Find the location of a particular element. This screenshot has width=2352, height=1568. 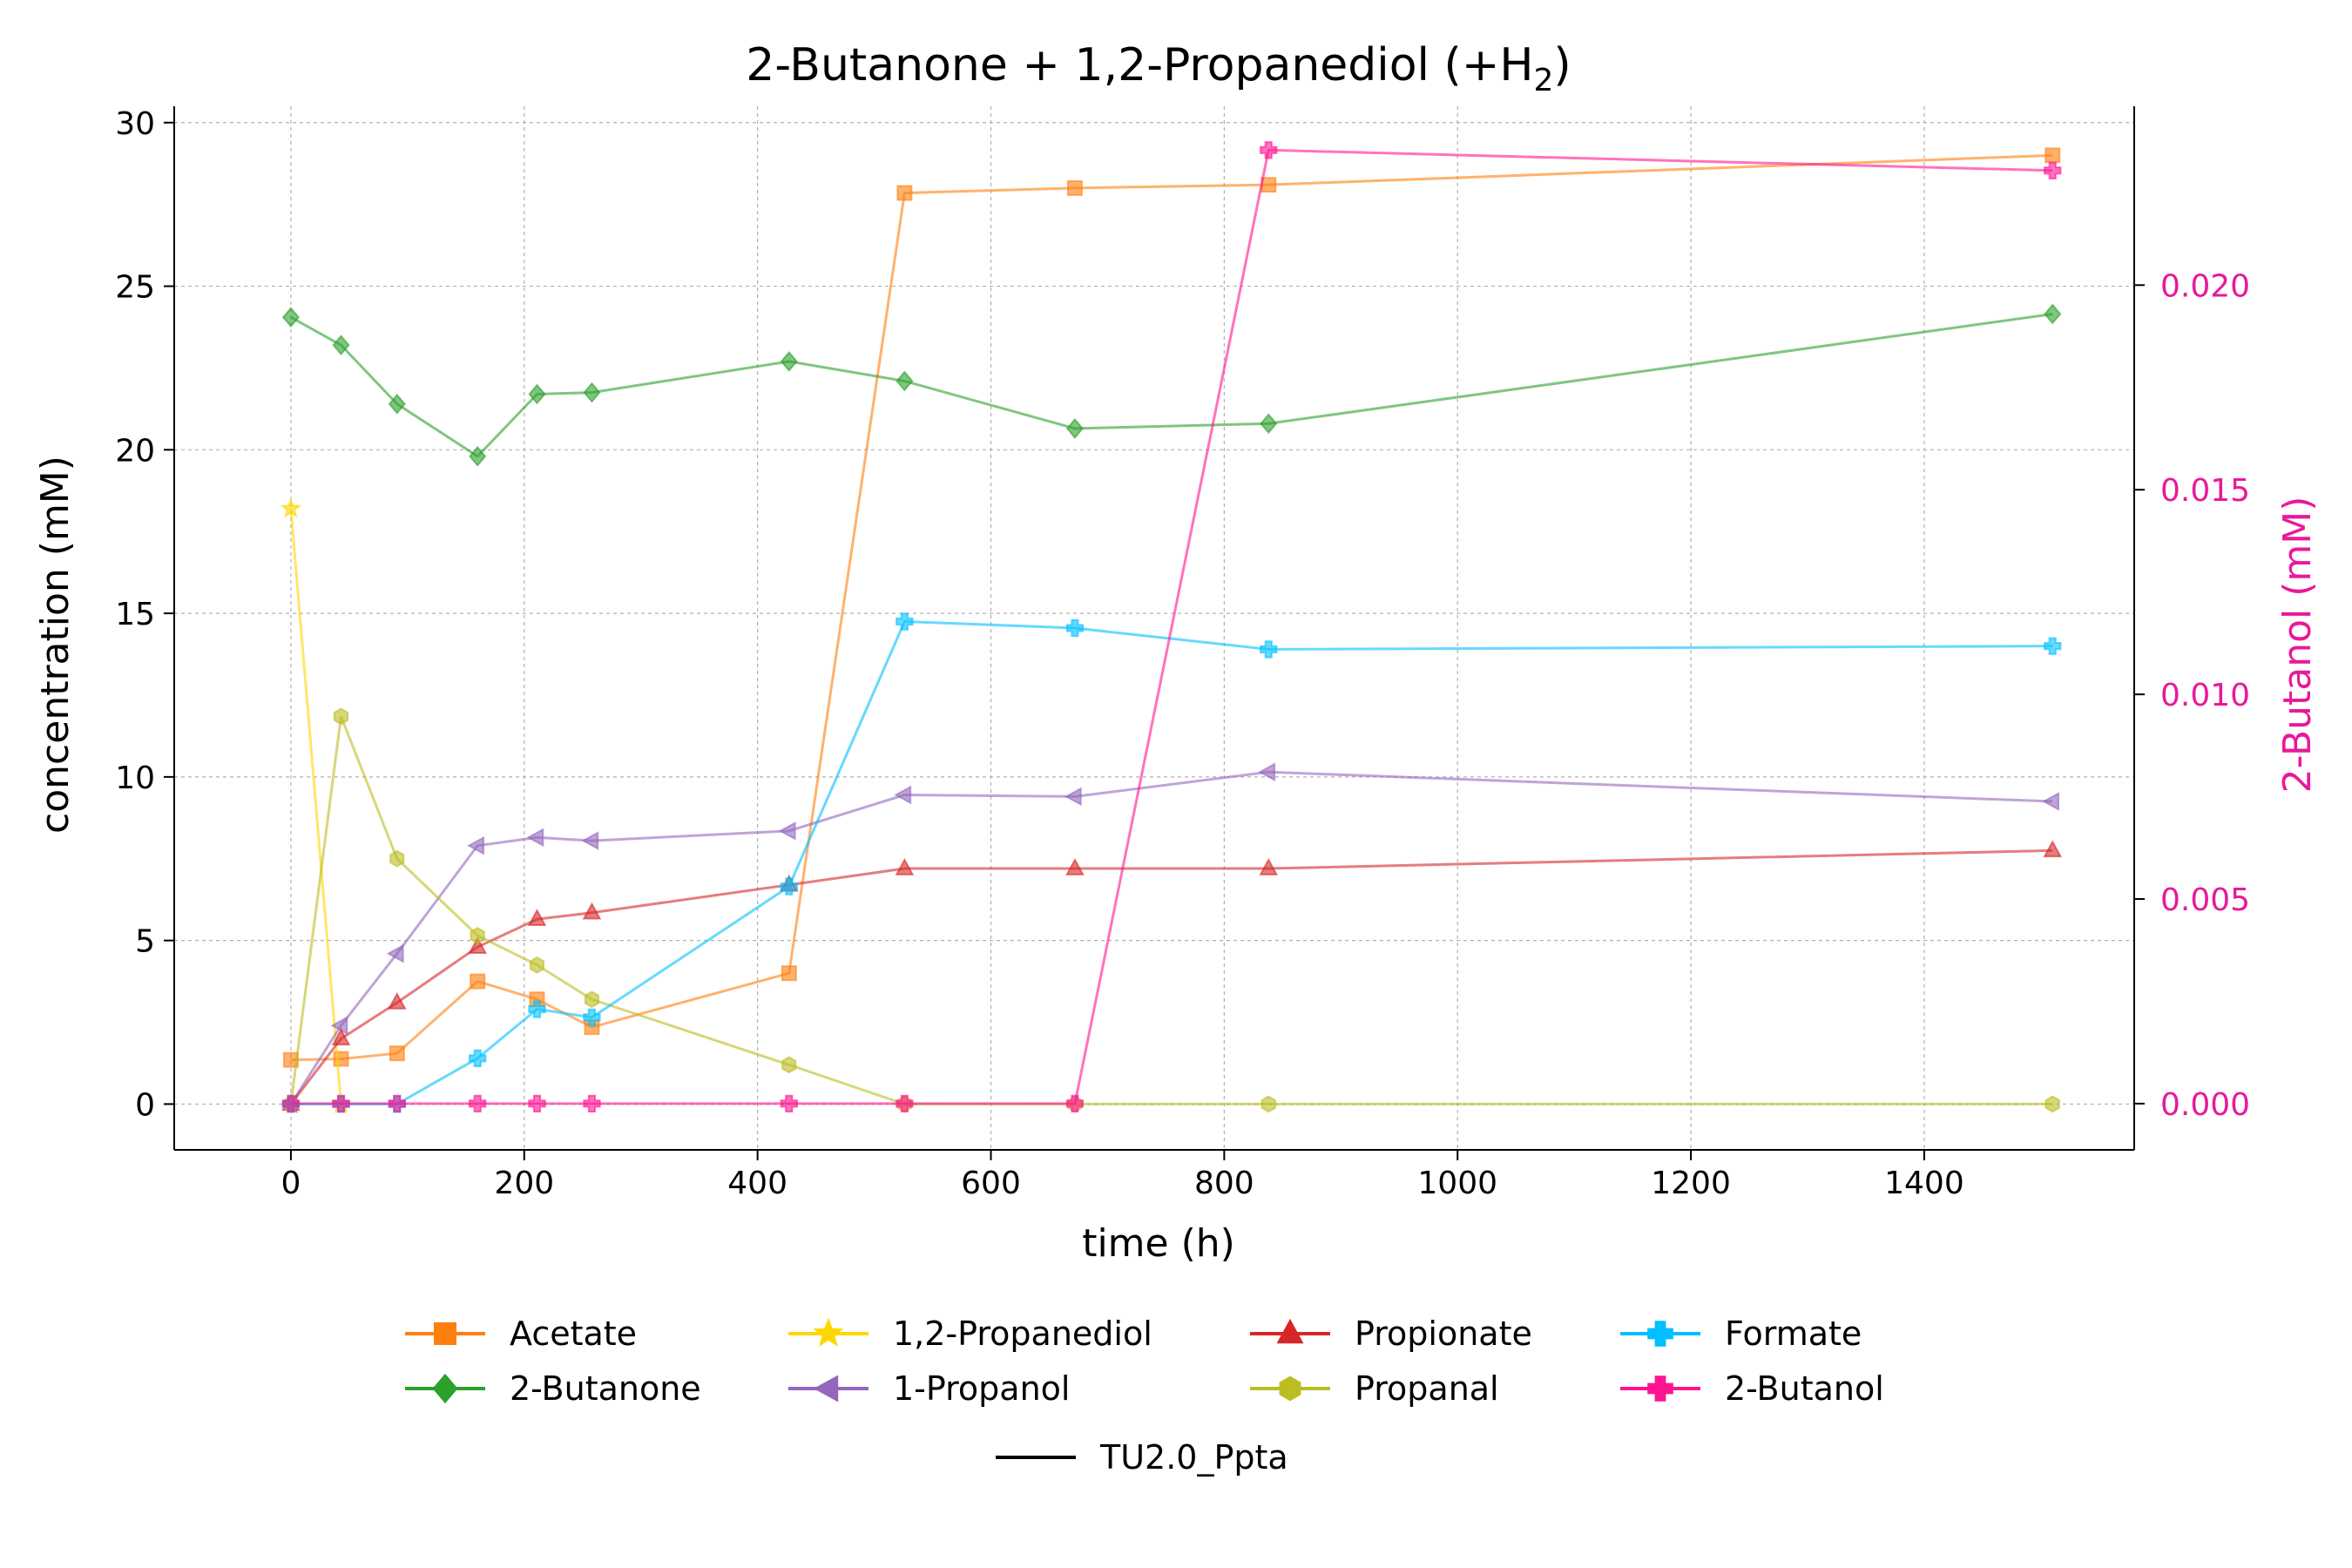

legend-entry-2-butanol: 2-Butanol is located at coordinates (1752, 1388).